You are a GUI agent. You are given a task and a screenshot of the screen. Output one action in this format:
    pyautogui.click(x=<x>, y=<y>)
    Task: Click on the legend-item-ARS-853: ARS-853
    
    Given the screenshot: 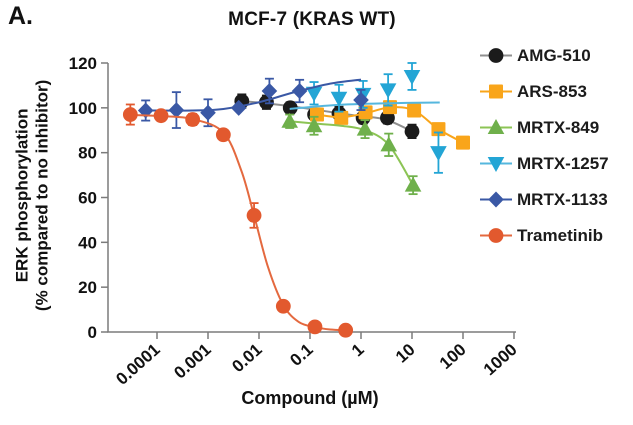 What is the action you would take?
    pyautogui.click(x=544, y=91)
    